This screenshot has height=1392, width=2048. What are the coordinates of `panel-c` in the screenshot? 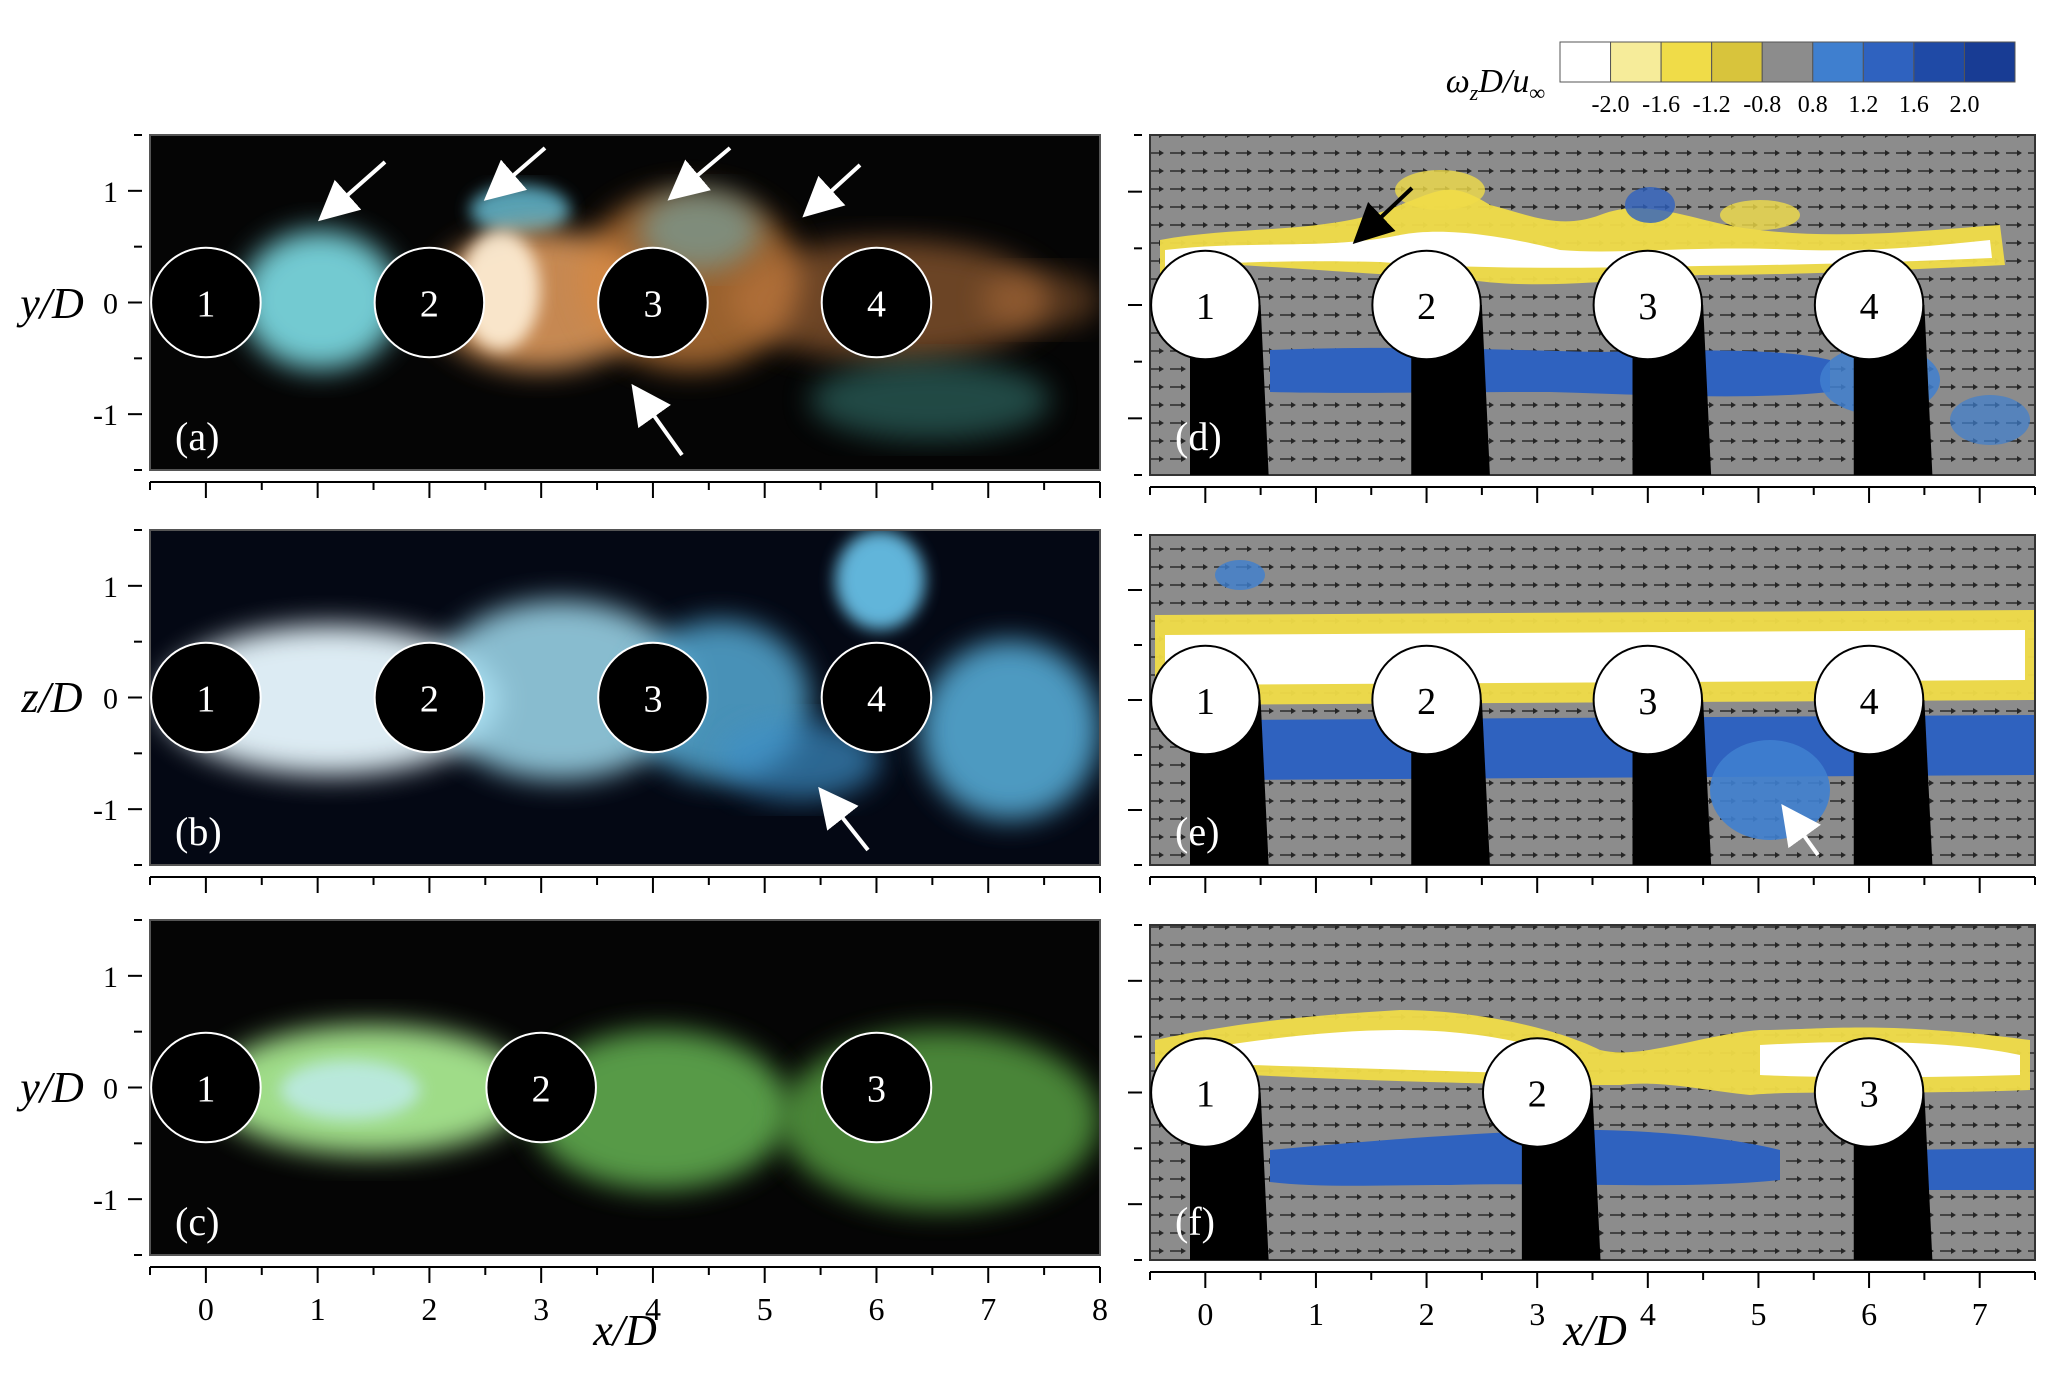 It's located at (625, 1087).